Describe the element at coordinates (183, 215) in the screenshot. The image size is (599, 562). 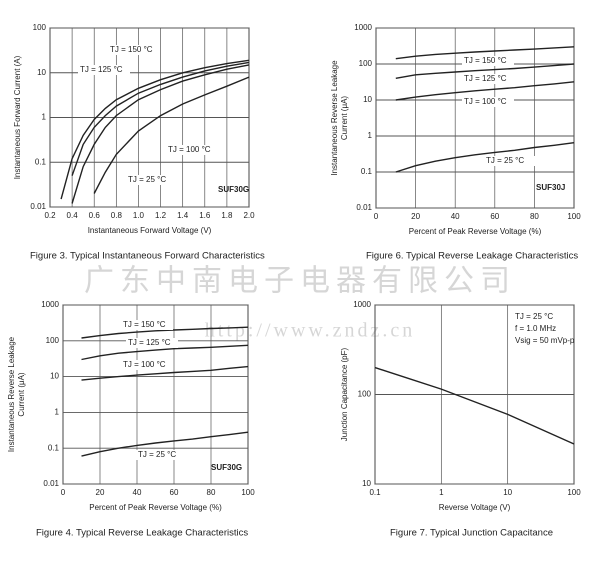
I see `x-tick-label: 1.4` at that location.